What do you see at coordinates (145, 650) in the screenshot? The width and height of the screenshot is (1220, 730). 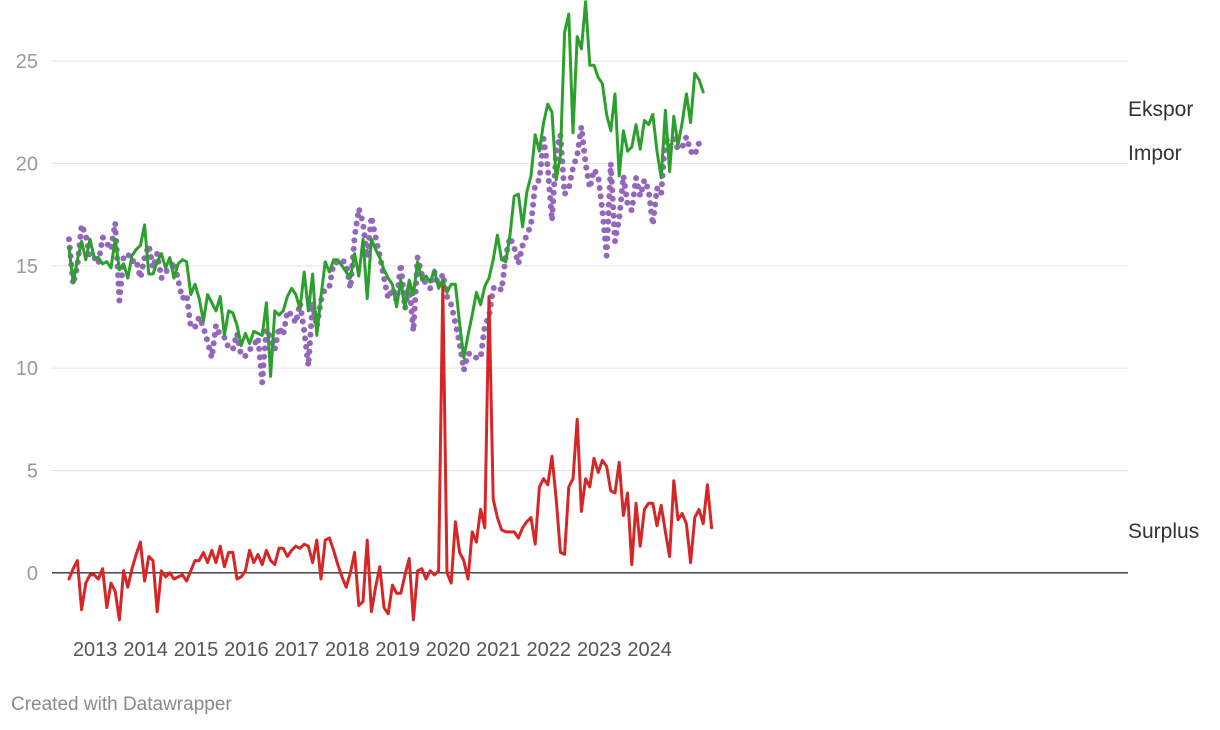 I see `x-tick-label: 2014` at bounding box center [145, 650].